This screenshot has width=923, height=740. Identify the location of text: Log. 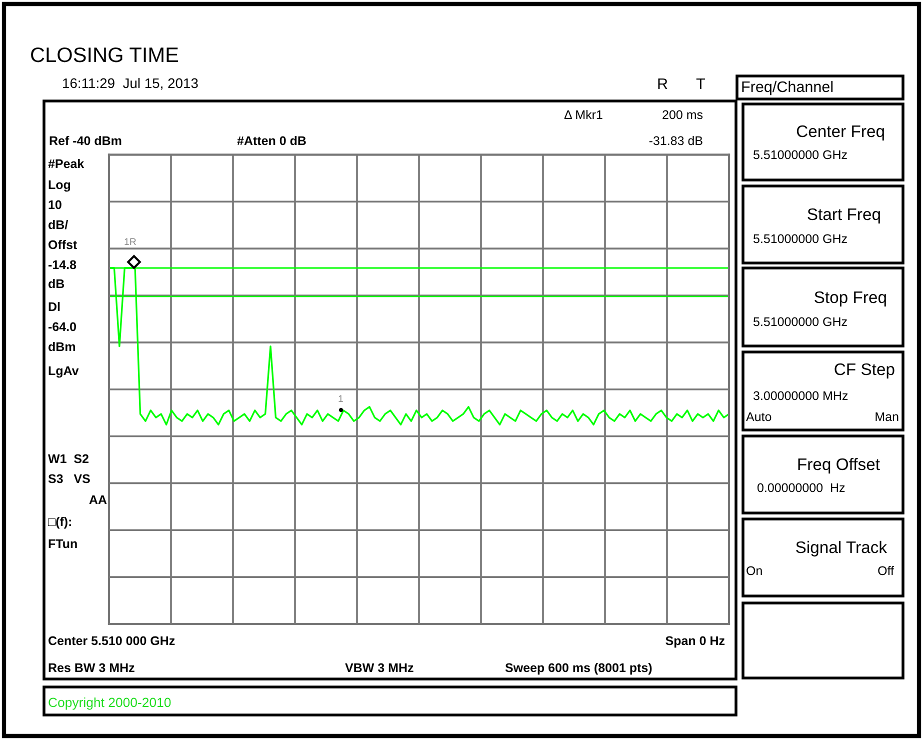
(59, 186).